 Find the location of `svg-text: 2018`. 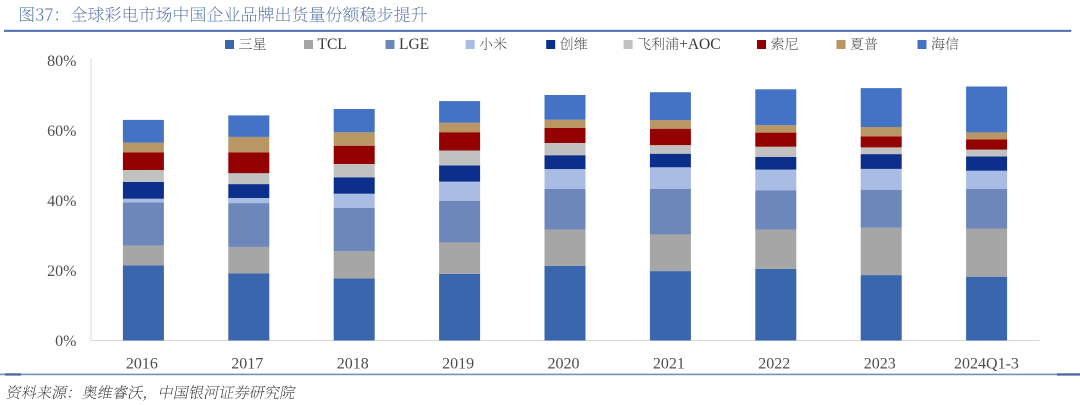

svg-text: 2018 is located at coordinates (353, 364).